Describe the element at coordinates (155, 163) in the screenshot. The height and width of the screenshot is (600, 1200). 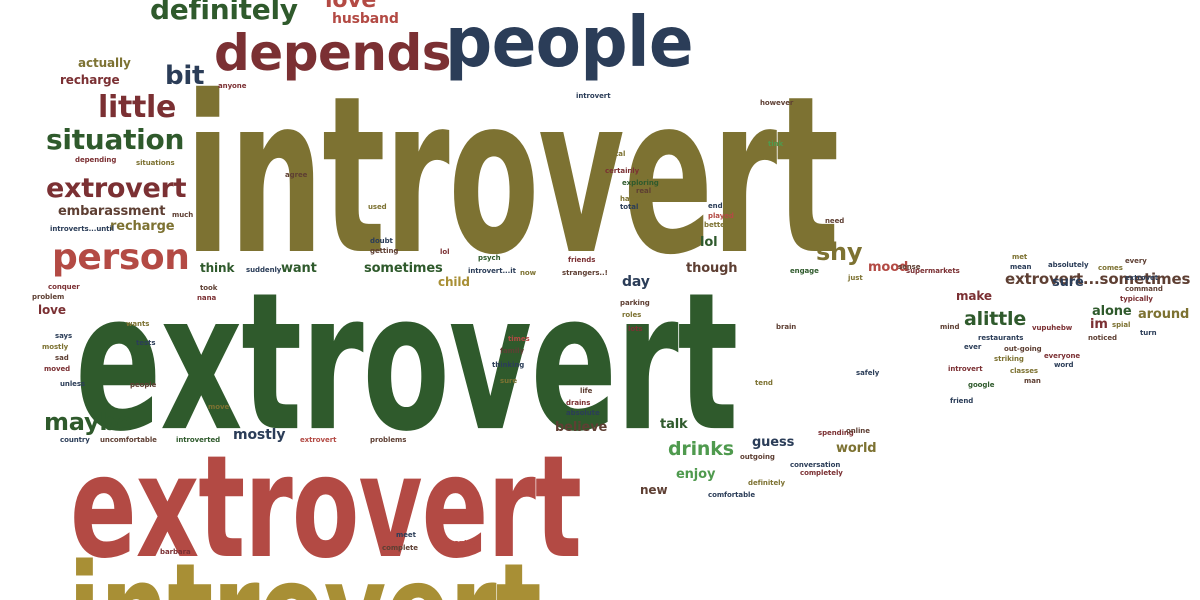
I see `word-situations: situations` at that location.